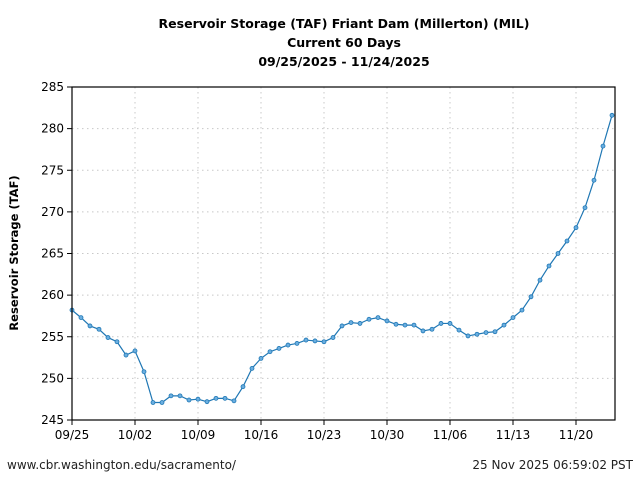 Image resolution: width=640 pixels, height=480 pixels. Describe the element at coordinates (52, 212) in the screenshot. I see `y-tick-label: 270` at that location.